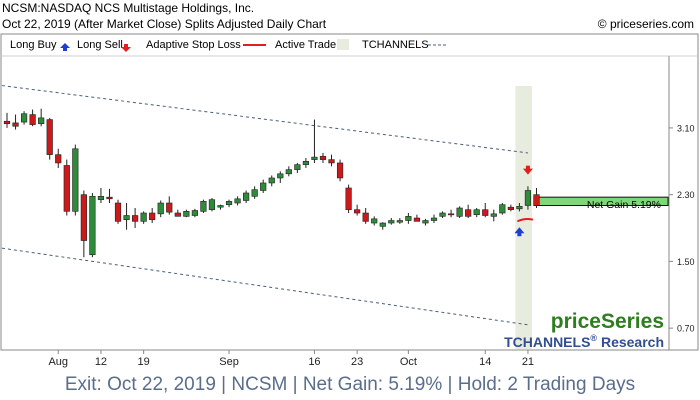  What do you see at coordinates (265, 286) in the screenshot?
I see `channel-lower-line` at bounding box center [265, 286].